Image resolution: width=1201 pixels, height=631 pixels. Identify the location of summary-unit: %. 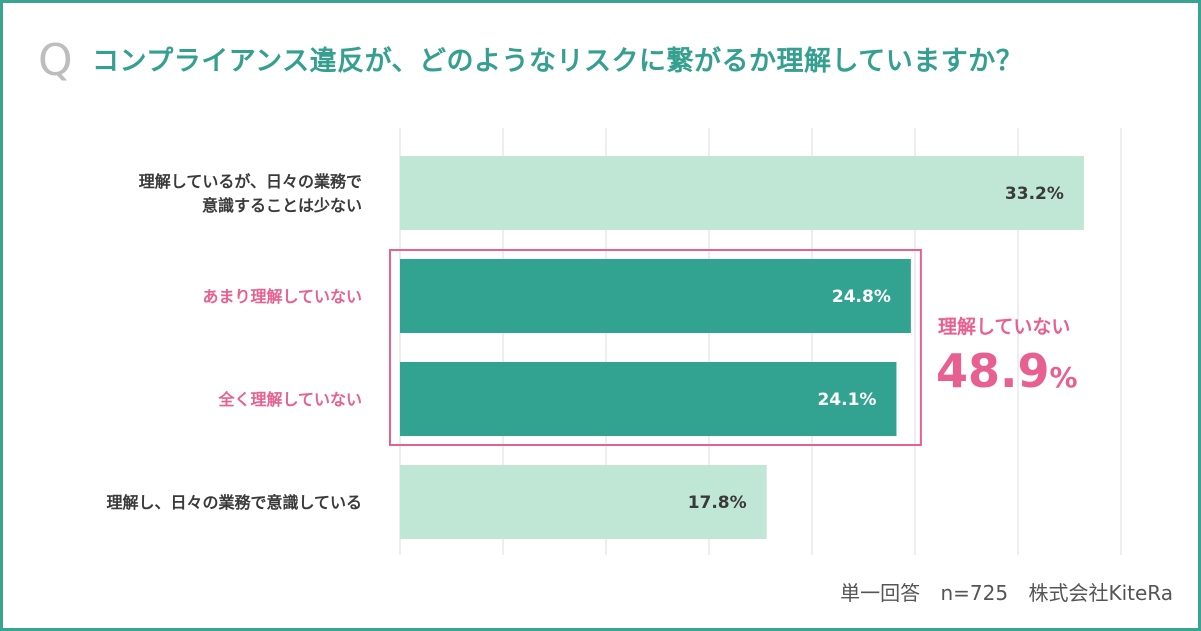
(1063, 377).